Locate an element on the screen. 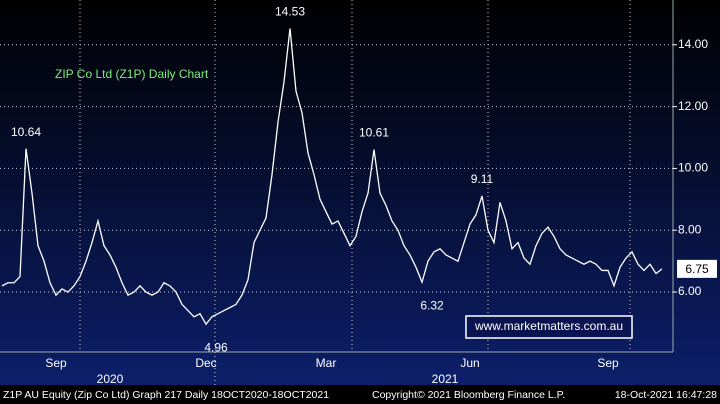  watermark: www.marketmatters.com.au is located at coordinates (548, 326).